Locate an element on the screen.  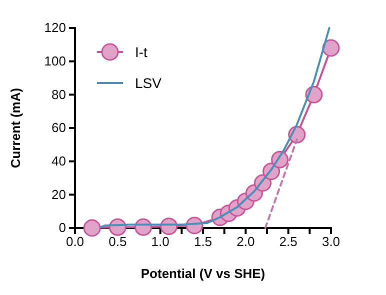
x-tick-label: 1.0 is located at coordinates (160, 242).